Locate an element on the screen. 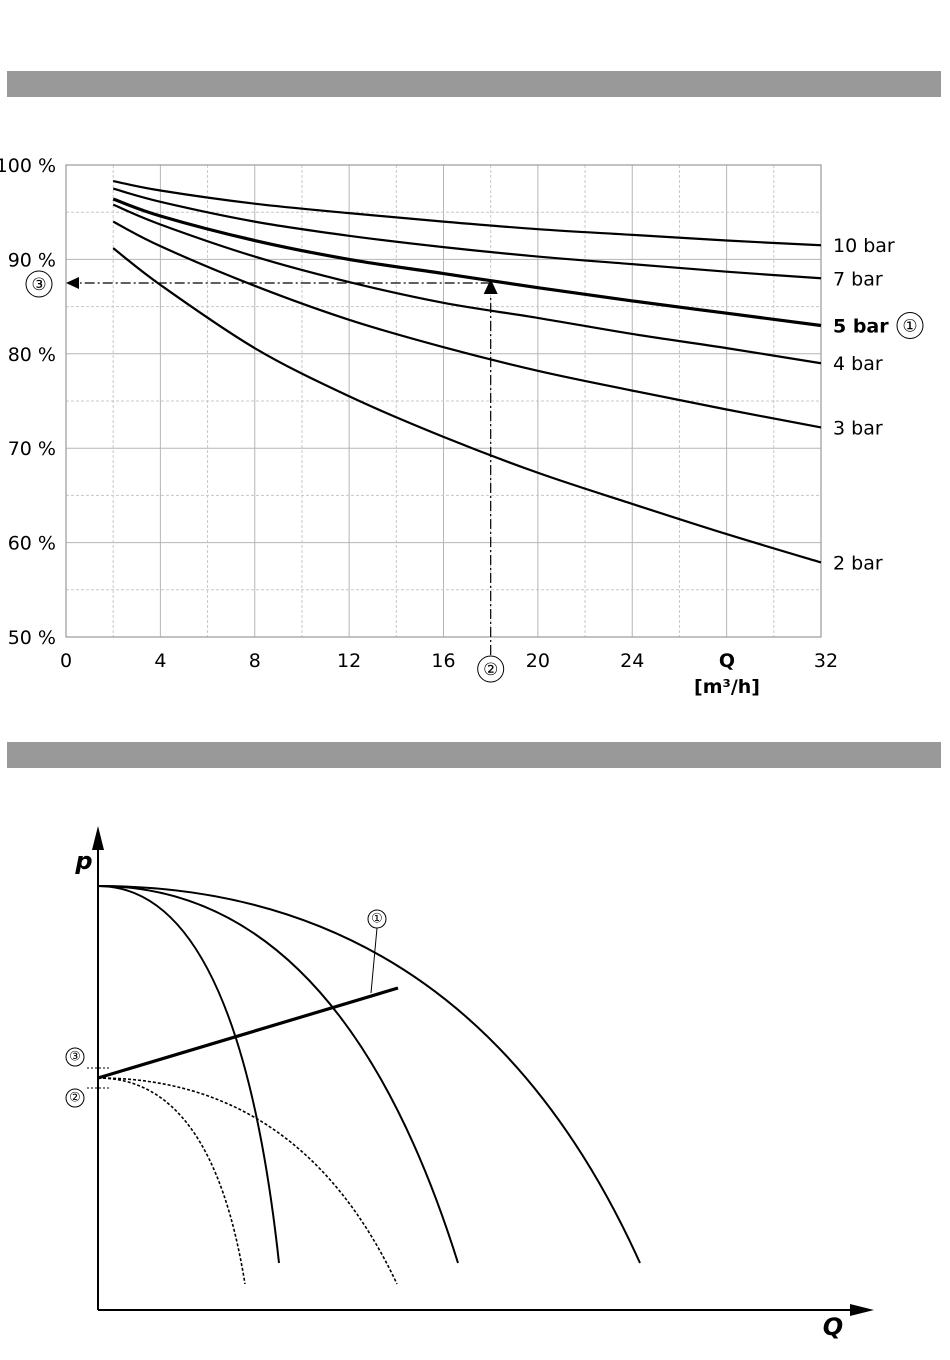 This screenshot has height=1360, width=950. x-tick-label: 12 is located at coordinates (349, 661).